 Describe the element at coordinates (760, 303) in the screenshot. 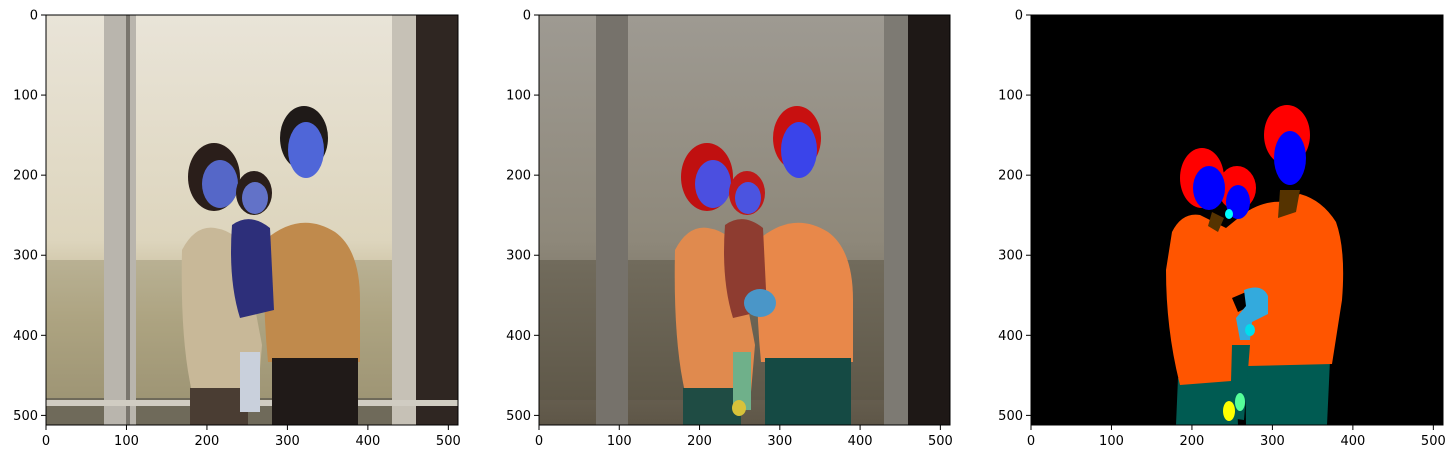

I see `overlay-hands` at that location.